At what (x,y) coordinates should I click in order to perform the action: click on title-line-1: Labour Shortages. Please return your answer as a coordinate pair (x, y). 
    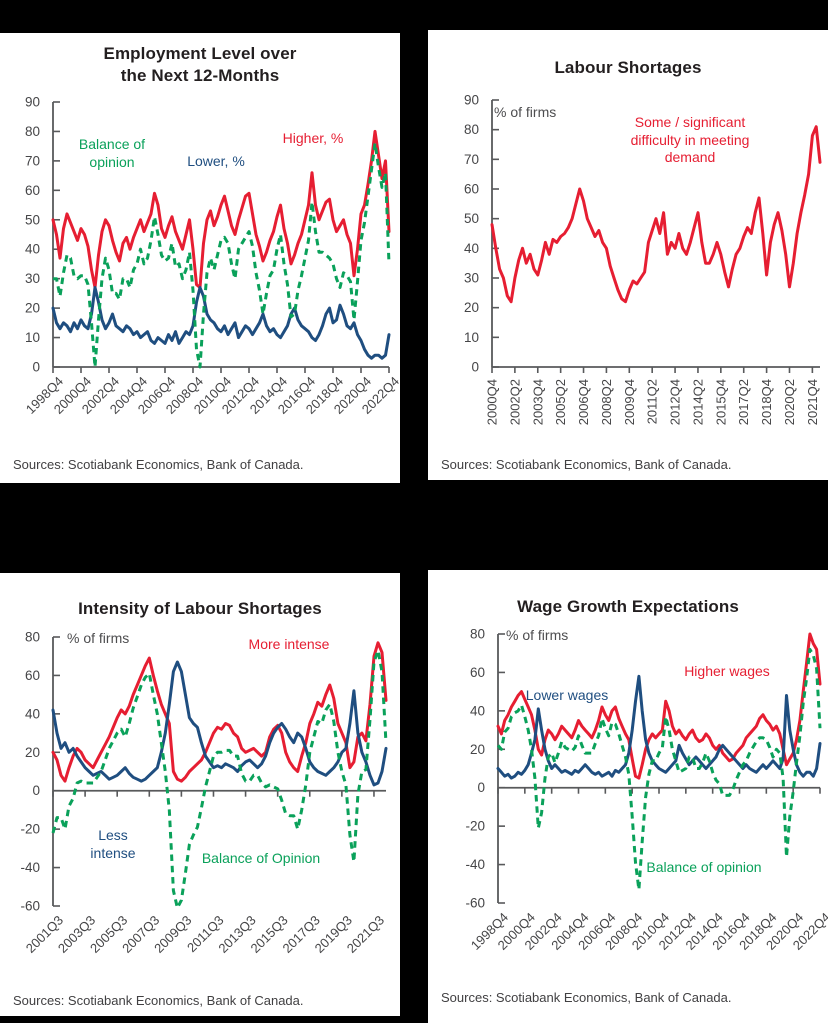
    Looking at the image, I should click on (628, 67).